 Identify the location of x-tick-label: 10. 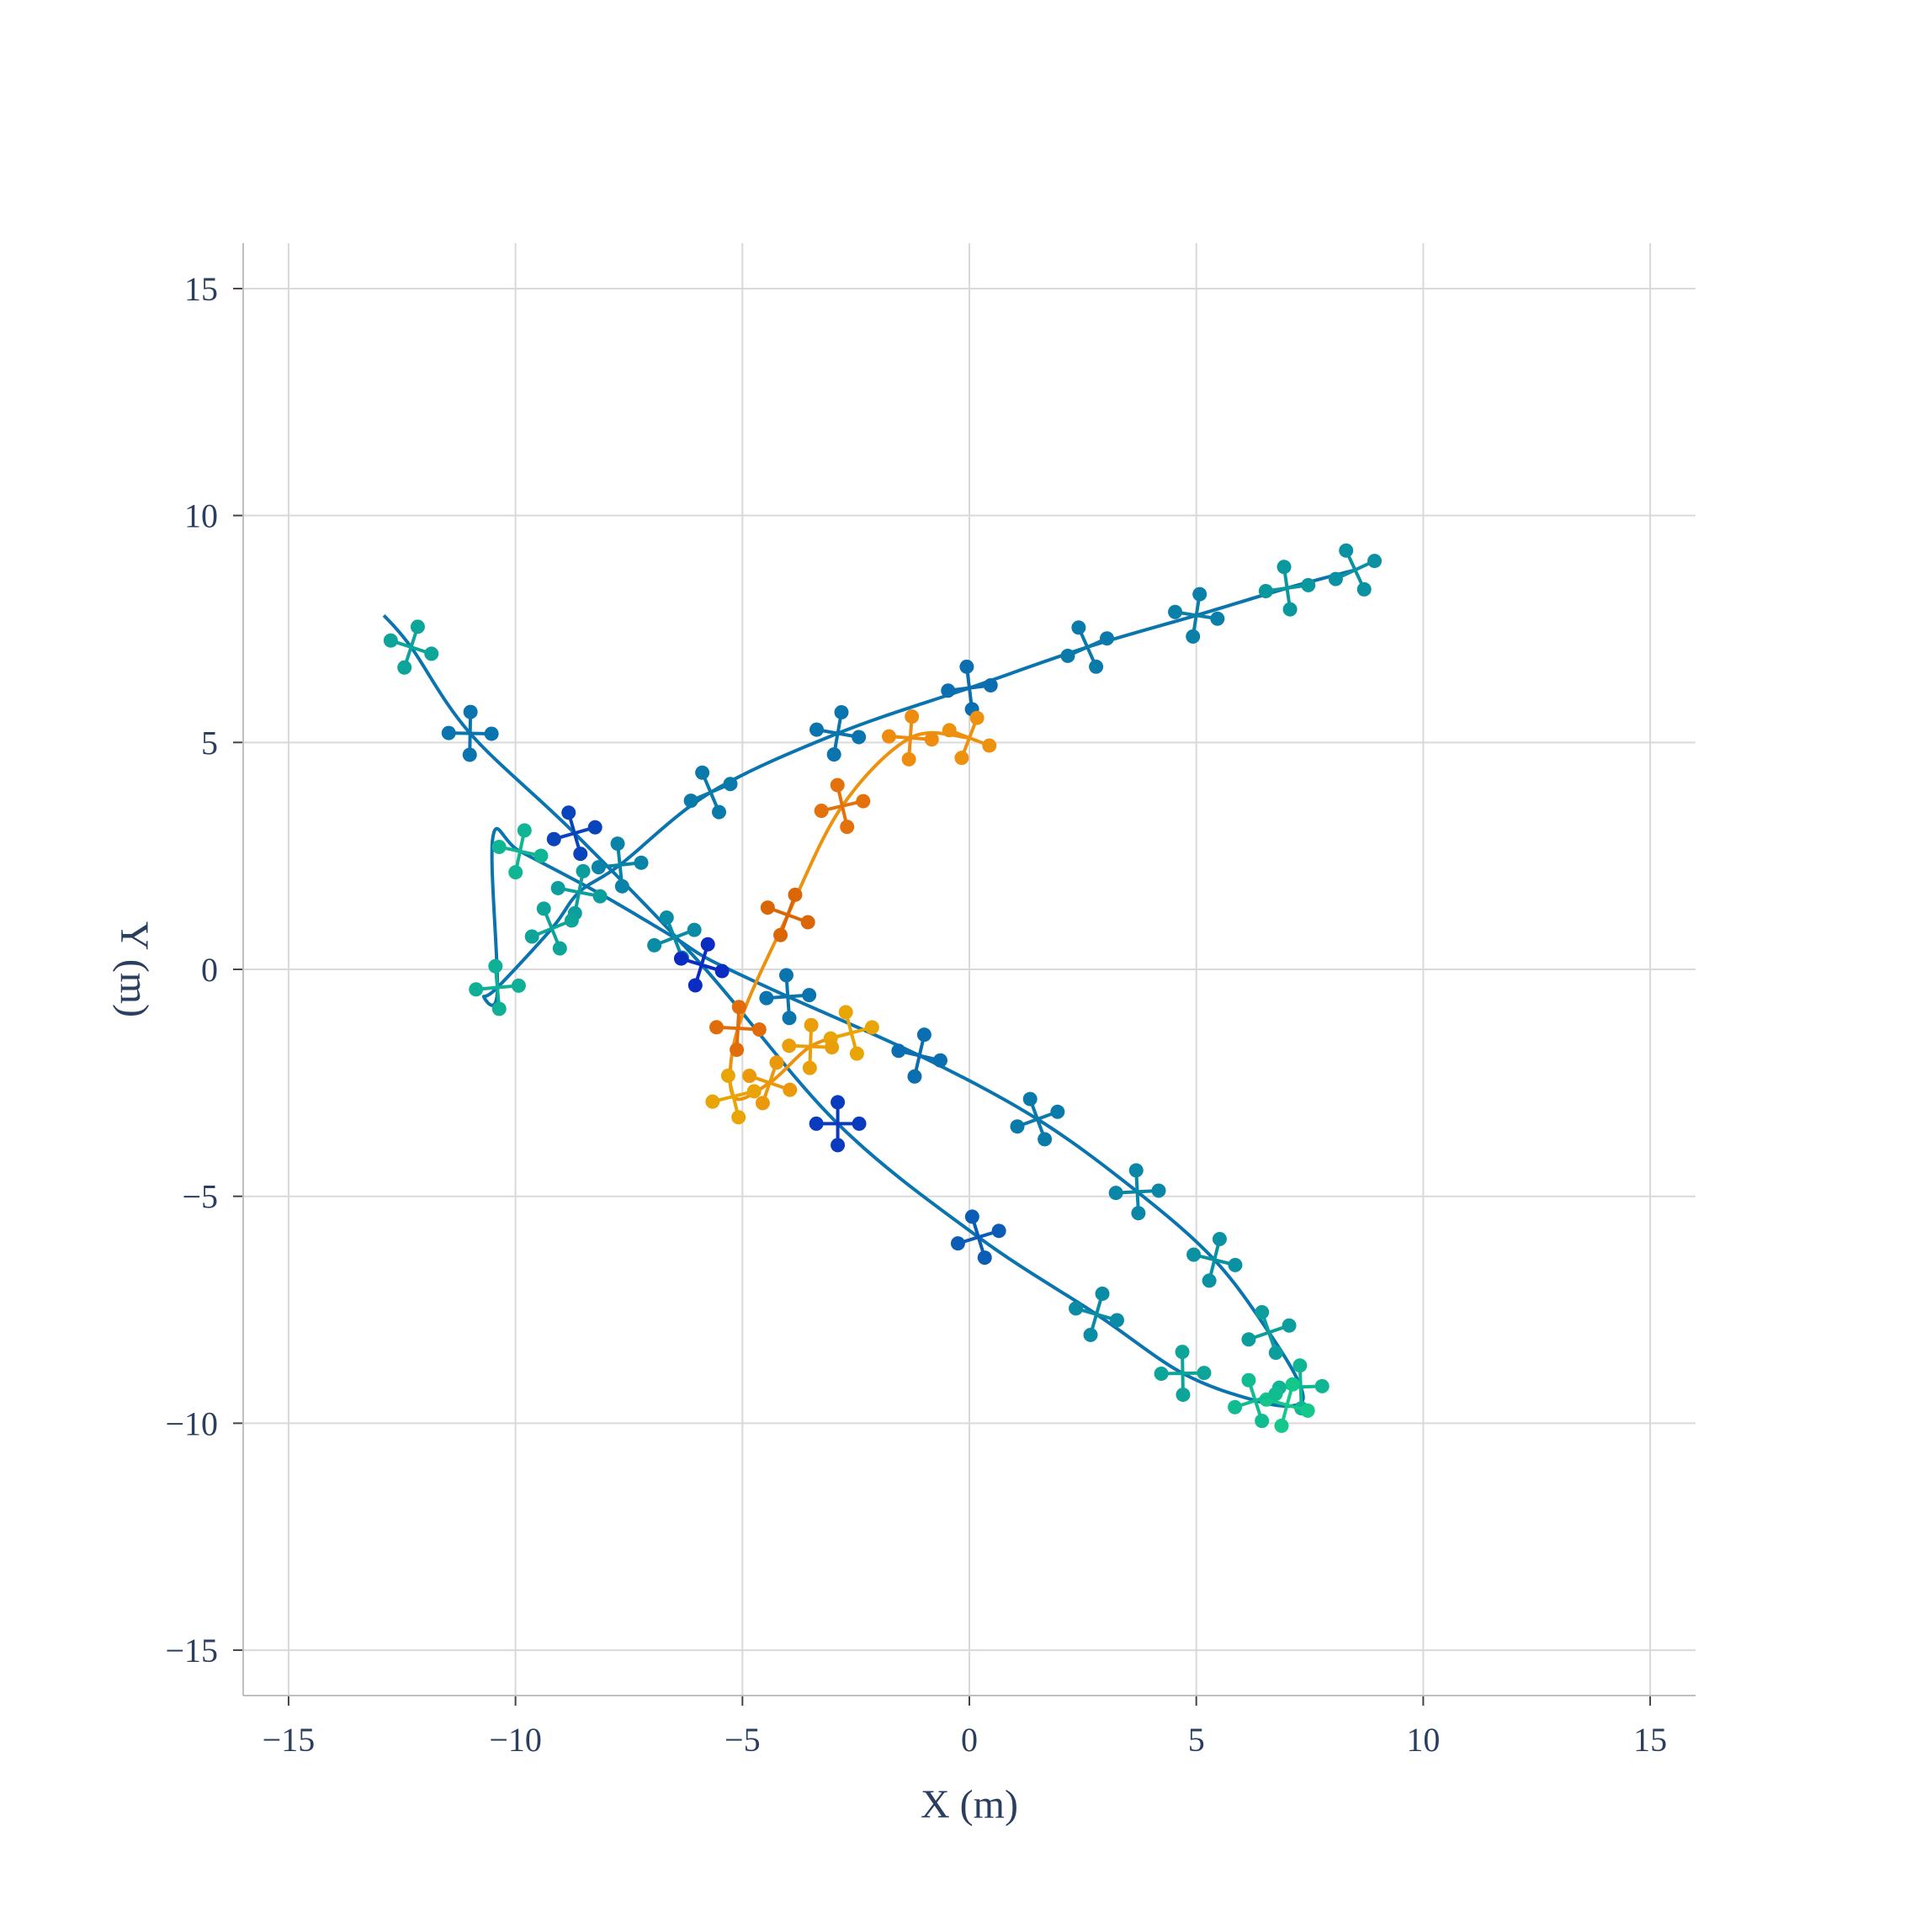
(1423, 1740).